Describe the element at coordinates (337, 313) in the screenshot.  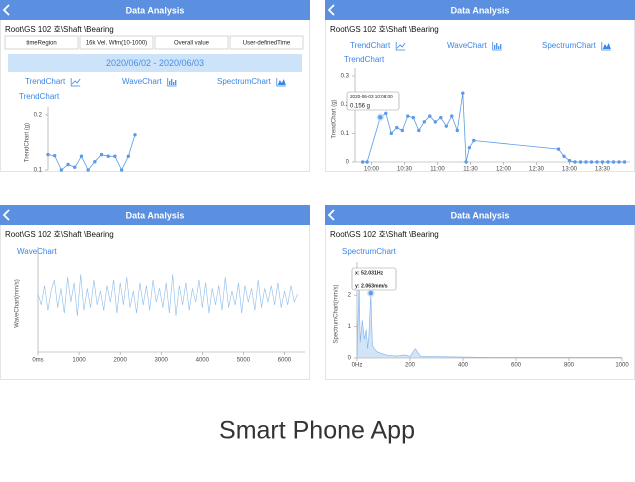
I see `y-axis-label: SpectrumChart(mm/s)` at that location.